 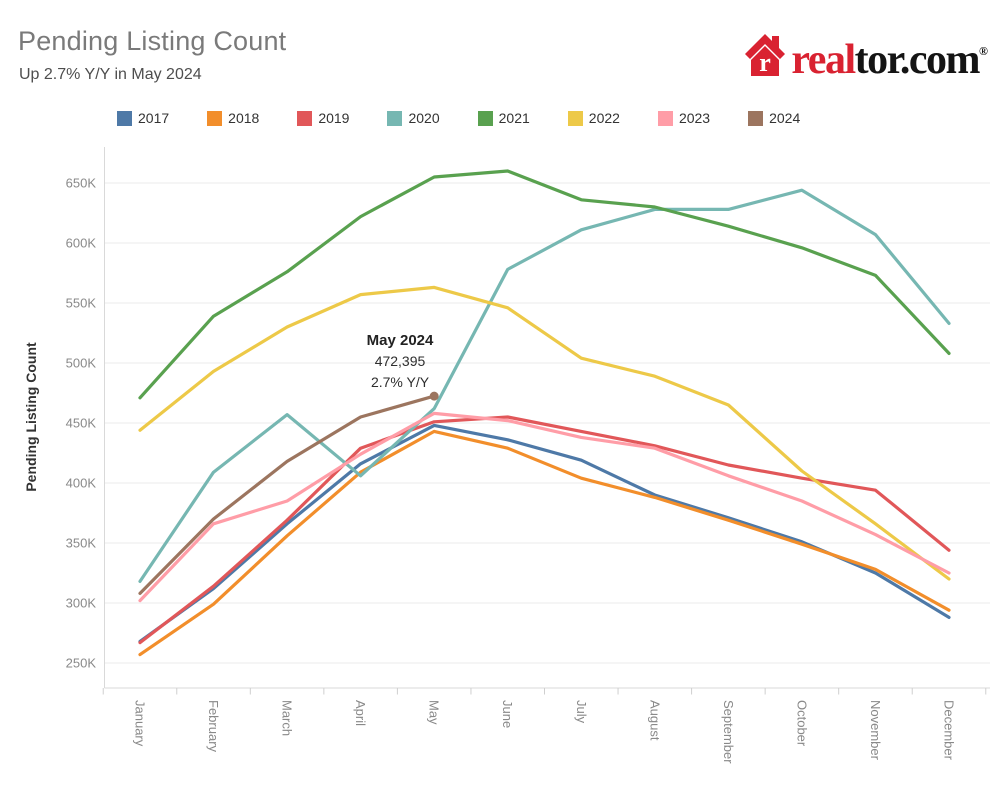 I want to click on y-tick-label-650K: 650K, so click(x=81, y=183).